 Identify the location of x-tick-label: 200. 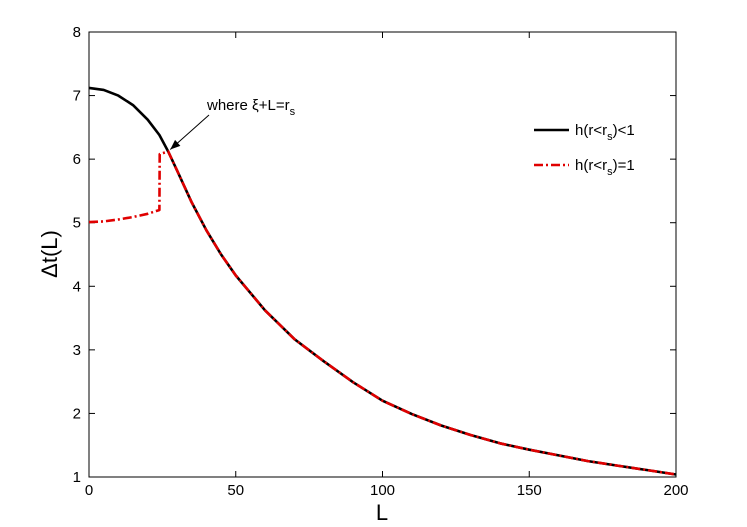
(675, 490).